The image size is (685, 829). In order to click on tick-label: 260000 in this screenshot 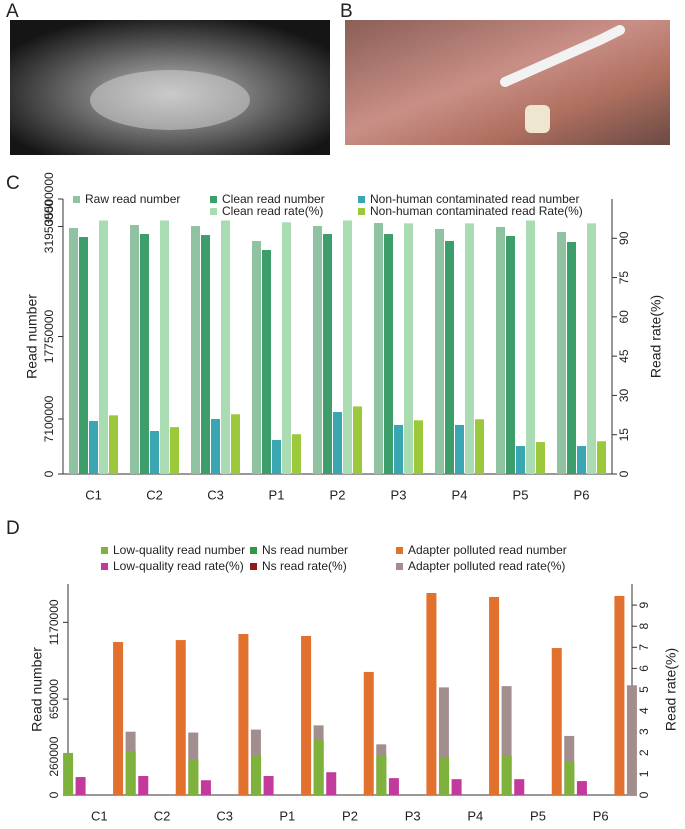, I will do `click(54, 756)`.